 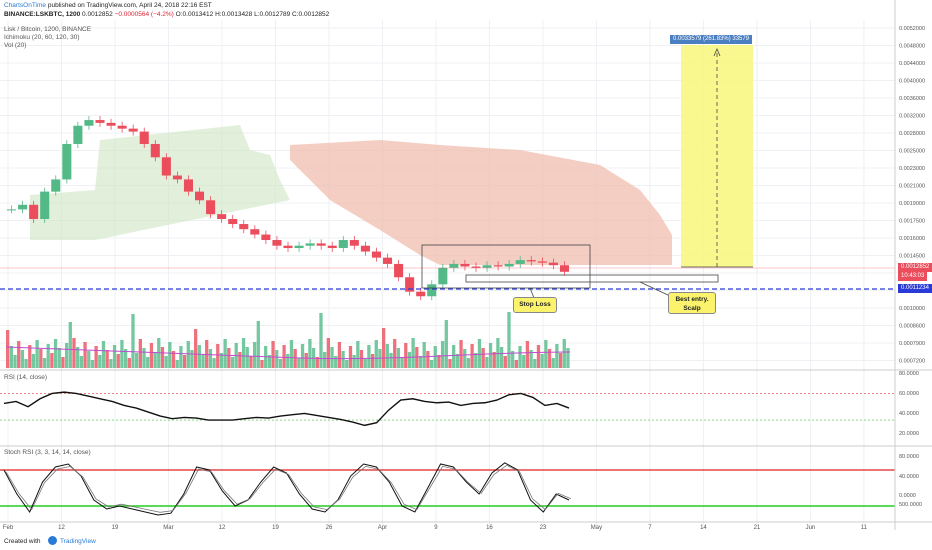 I want to click on price-tick-label: 0.0048000, so click(x=912, y=47).